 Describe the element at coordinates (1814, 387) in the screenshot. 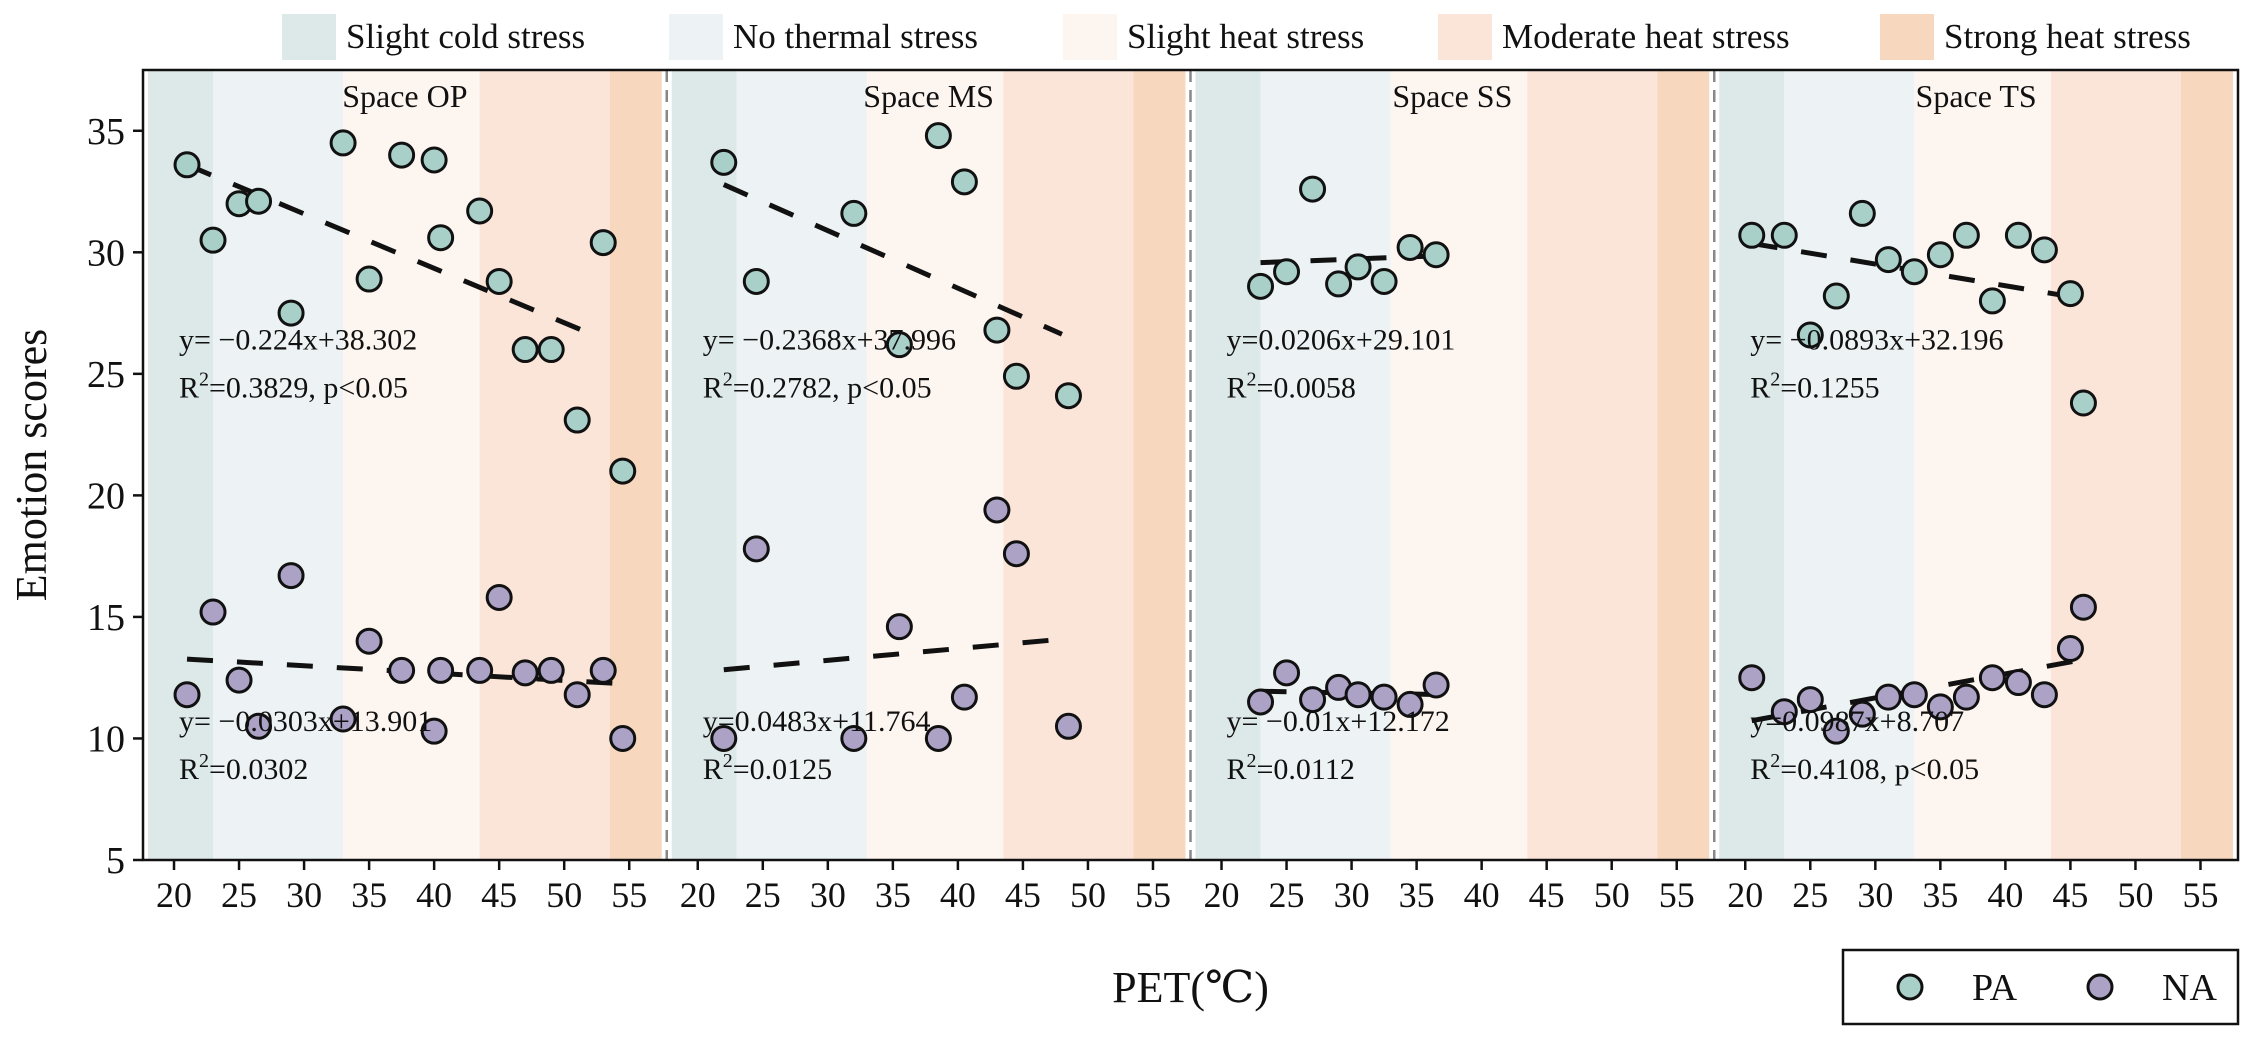

I see `r-squared-text: R2=0.1255` at that location.